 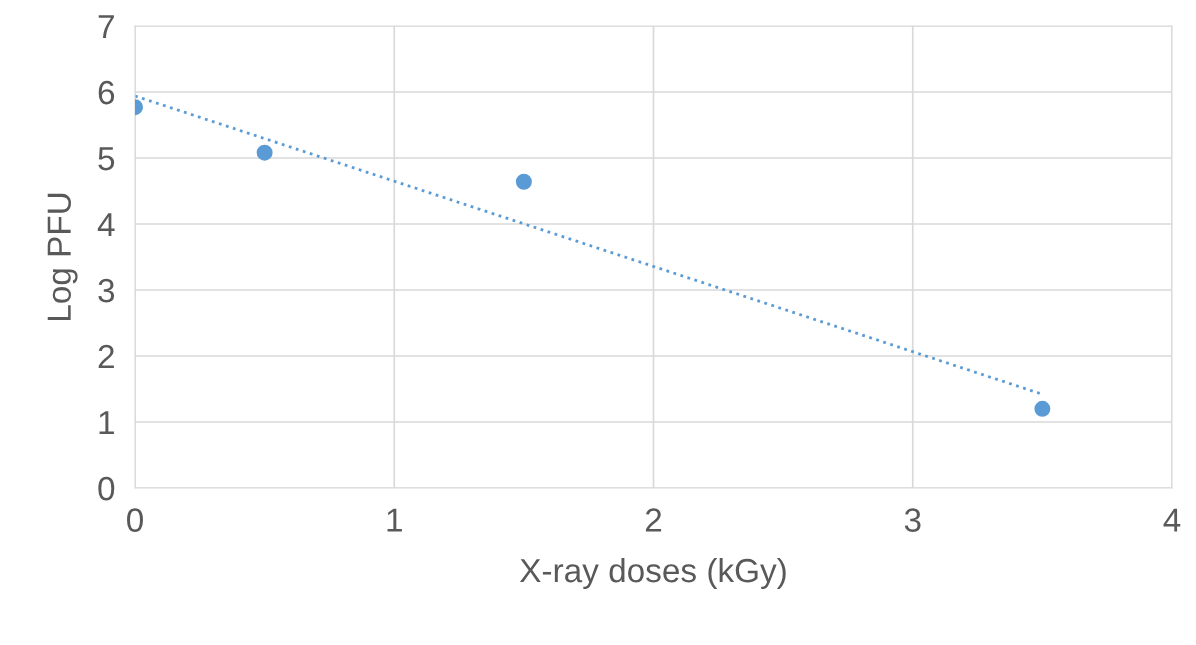 What do you see at coordinates (394, 520) in the screenshot?
I see `x-tick-label: 1` at bounding box center [394, 520].